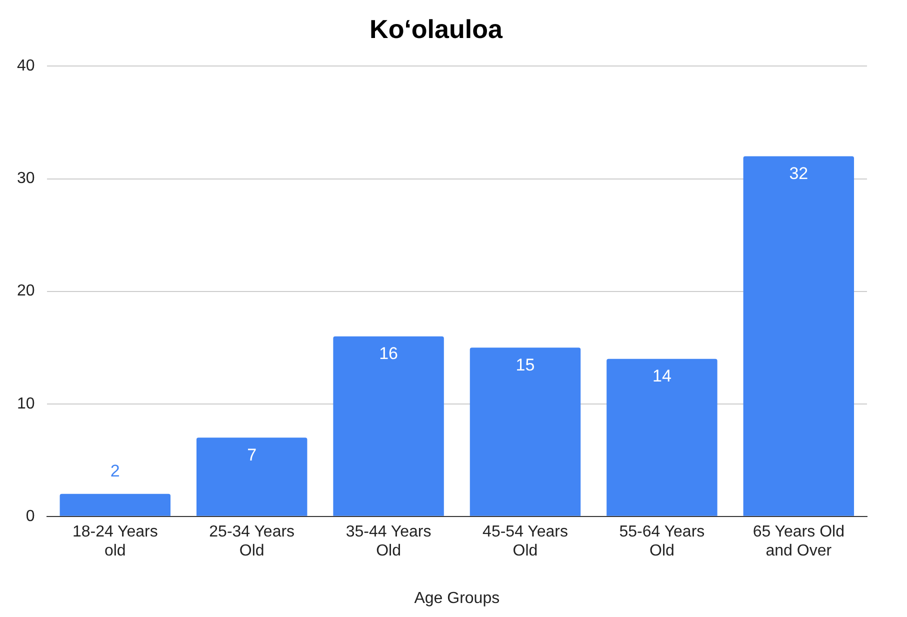  I want to click on x-tick-label: 18-24 Years old, so click(115, 541).